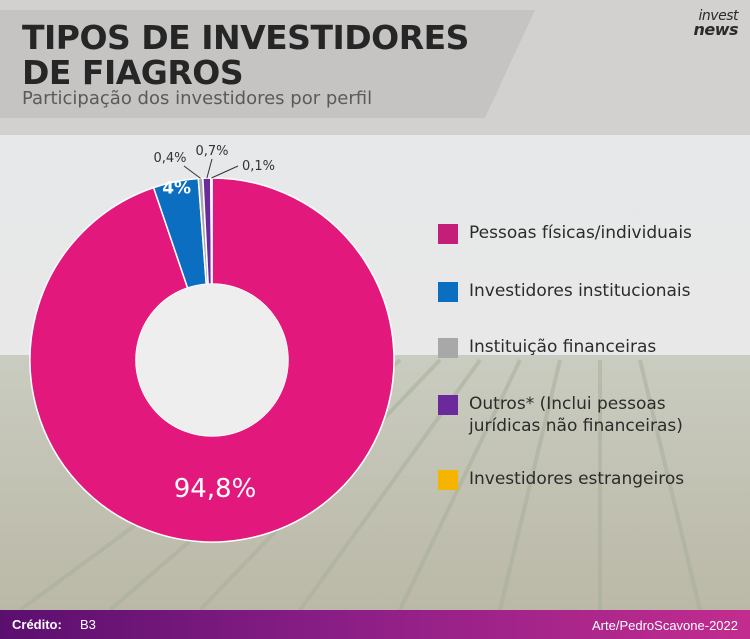 The height and width of the screenshot is (639, 750). I want to click on data-label-outros: 0,7%, so click(211, 151).